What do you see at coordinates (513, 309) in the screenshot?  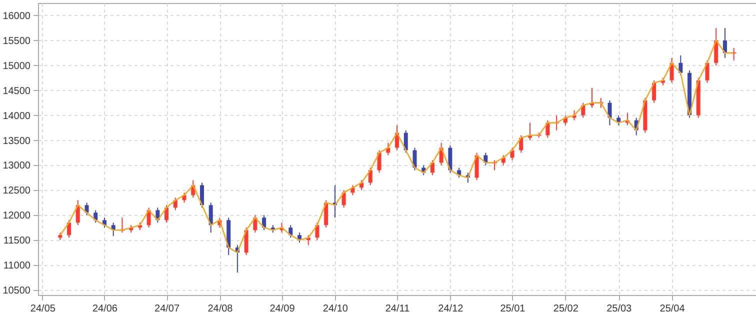 I see `x-tick-label: 25/01` at bounding box center [513, 309].